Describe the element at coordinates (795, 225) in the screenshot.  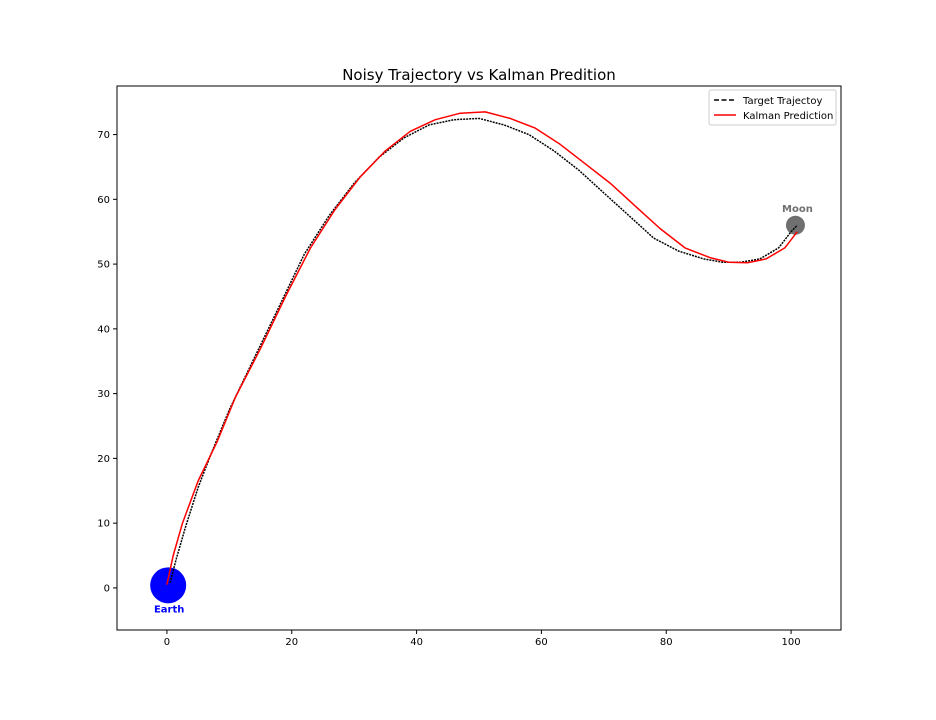
I see `moon-body` at that location.